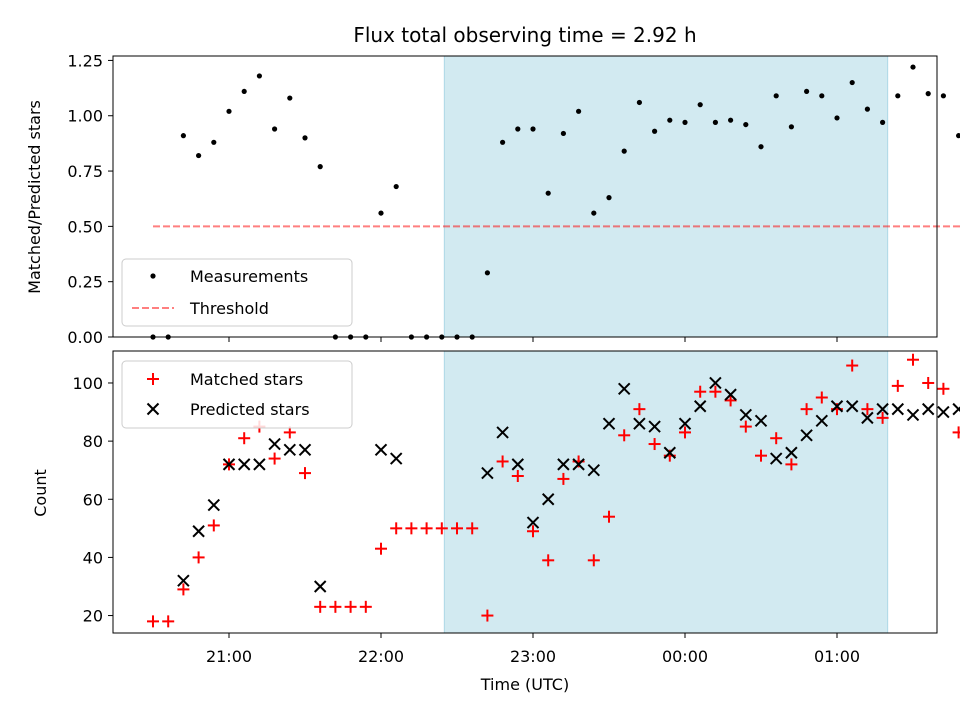 The width and height of the screenshot is (960, 720). Describe the element at coordinates (153, 379) in the screenshot. I see `legend-matched-marker` at that location.